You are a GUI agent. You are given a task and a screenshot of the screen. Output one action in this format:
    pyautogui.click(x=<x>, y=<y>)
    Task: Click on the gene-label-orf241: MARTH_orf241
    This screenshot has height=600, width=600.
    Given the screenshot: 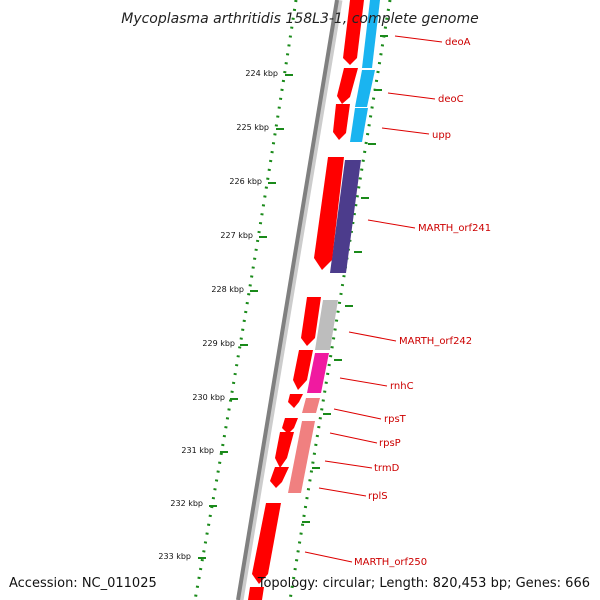 What is the action you would take?
    pyautogui.click(x=454, y=228)
    